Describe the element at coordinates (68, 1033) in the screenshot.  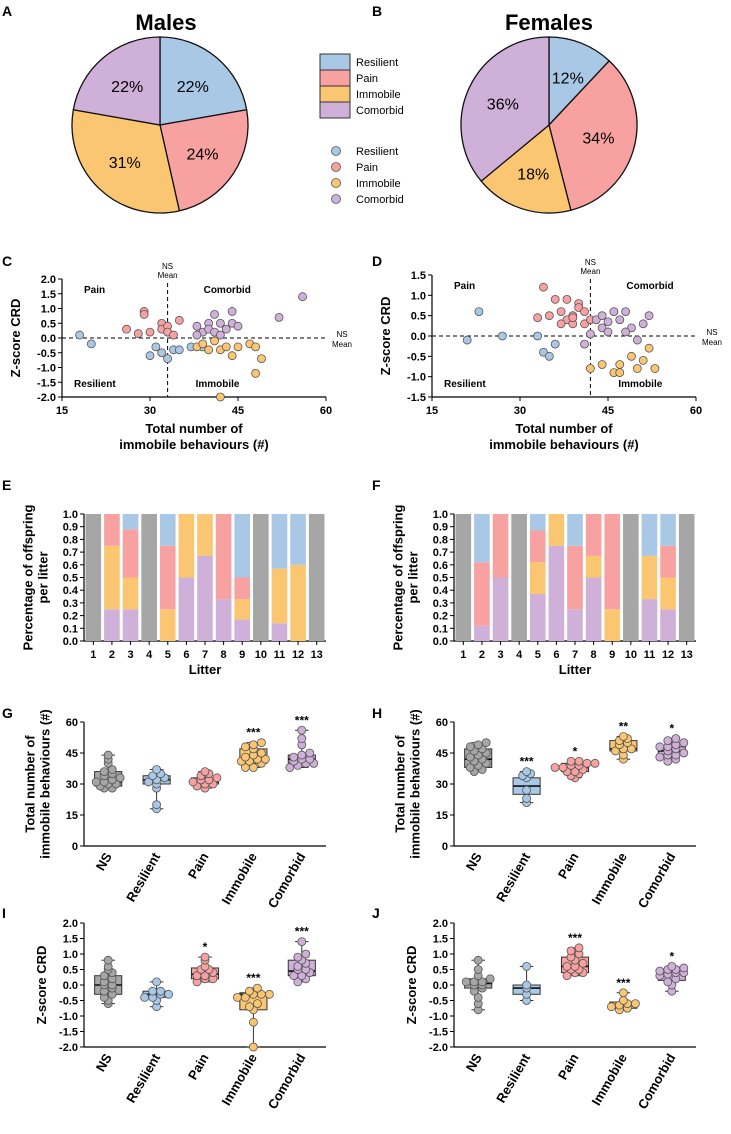
I see `box-i-ytick-label: -1.5` at that location.